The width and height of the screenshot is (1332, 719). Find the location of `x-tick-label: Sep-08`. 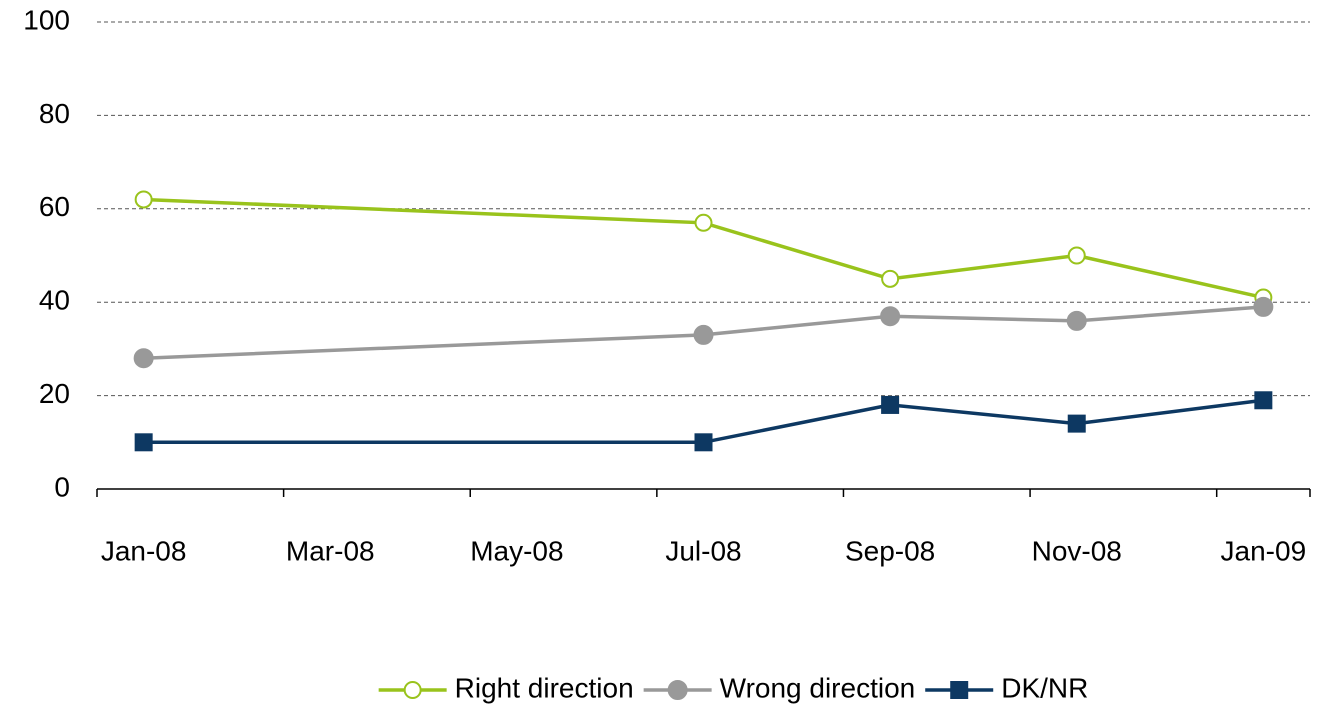

x-tick-label: Sep-08 is located at coordinates (890, 550).